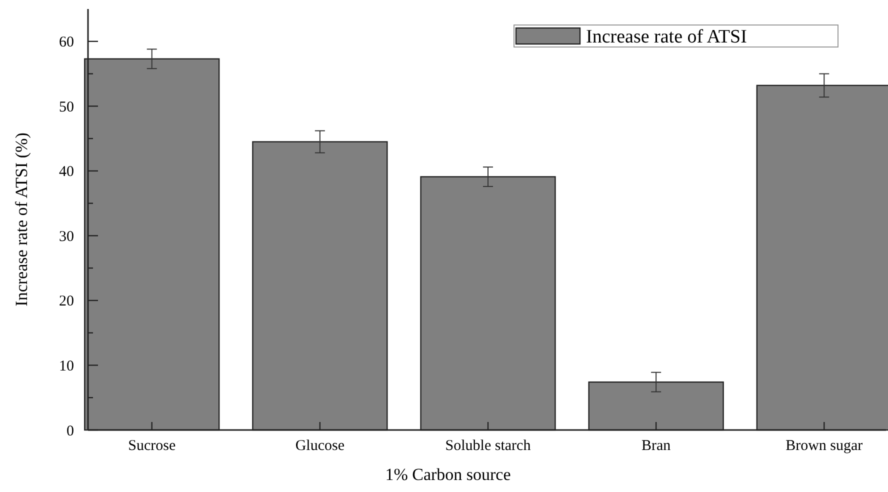  What do you see at coordinates (66, 236) in the screenshot?
I see `y-tick-label: 30` at bounding box center [66, 236].